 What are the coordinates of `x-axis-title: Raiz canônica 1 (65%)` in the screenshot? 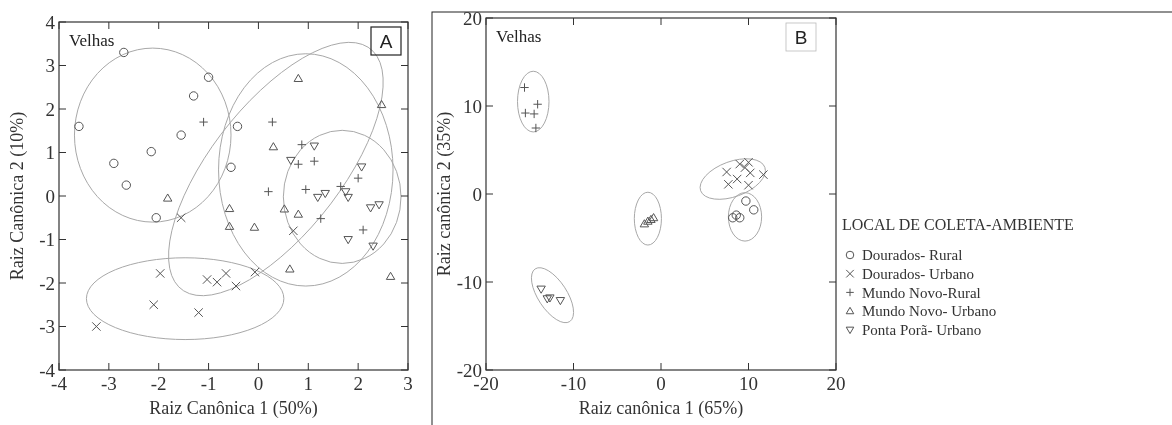 It's located at (661, 408).